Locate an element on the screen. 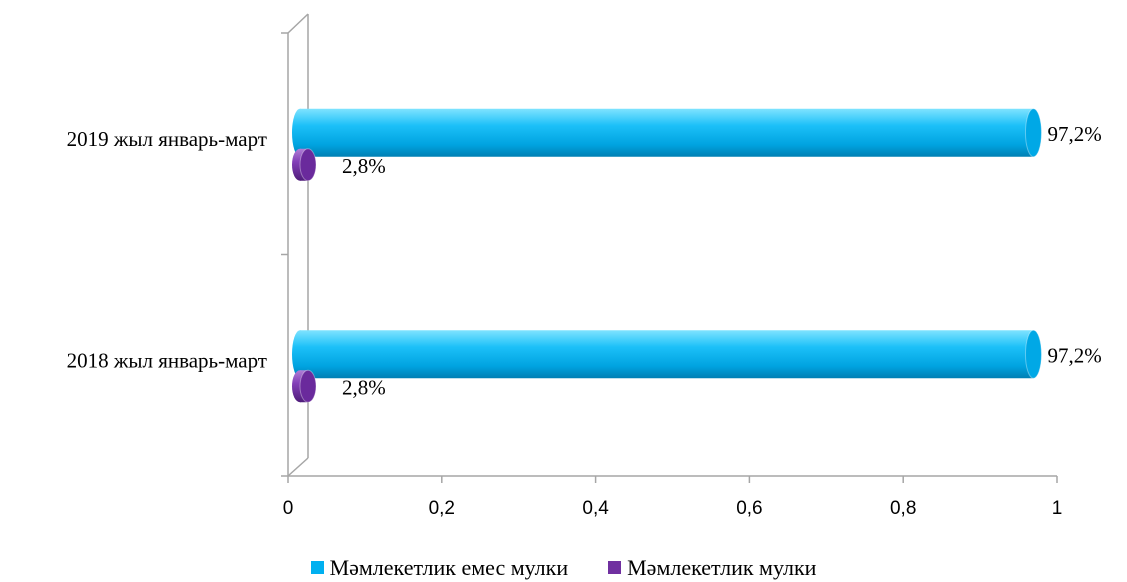 This screenshot has height=582, width=1127. legend-item-1: Мәмлекетлик мулки is located at coordinates (712, 568).